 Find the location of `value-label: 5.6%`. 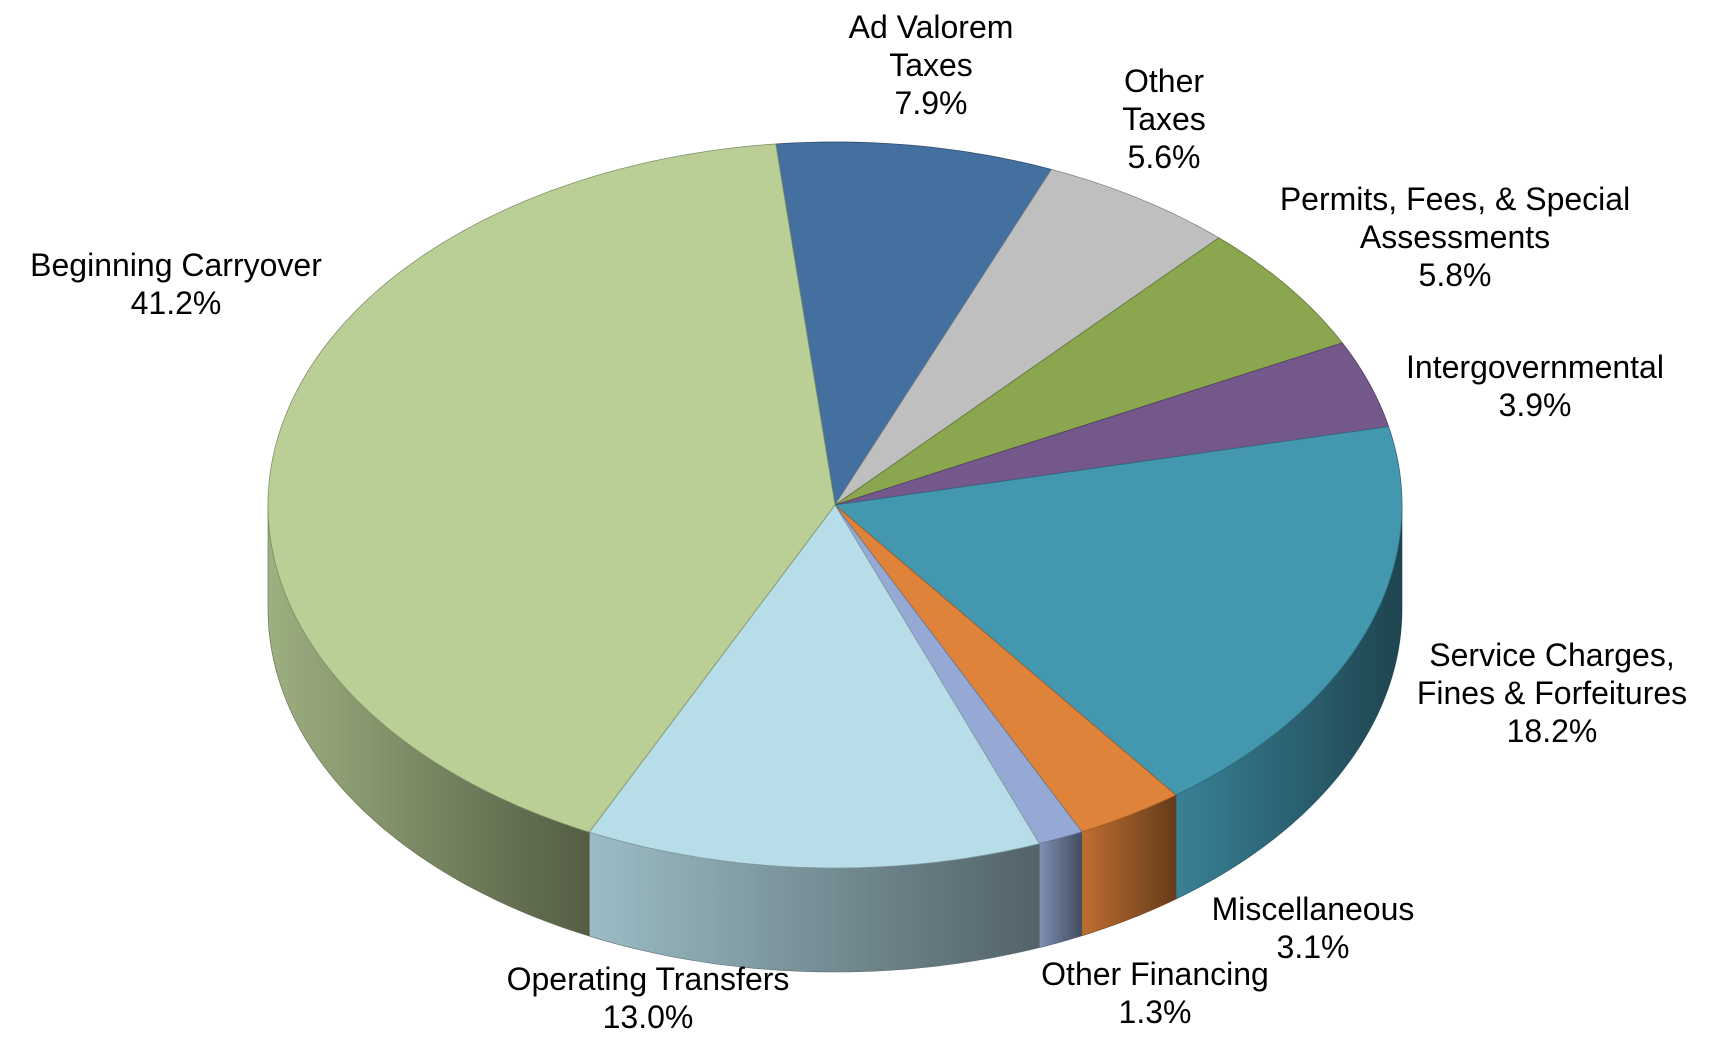

value-label: 5.6% is located at coordinates (1164, 157).